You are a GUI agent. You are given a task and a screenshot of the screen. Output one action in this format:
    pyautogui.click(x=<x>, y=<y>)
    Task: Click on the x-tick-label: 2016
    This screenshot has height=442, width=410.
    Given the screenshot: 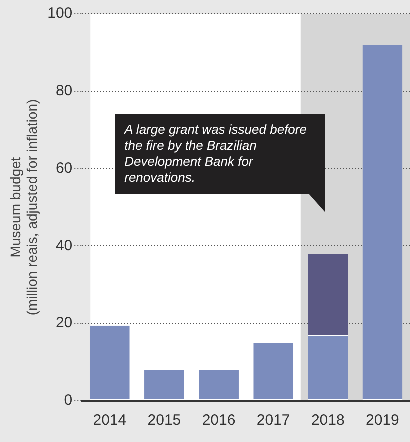 What is the action you would take?
    pyautogui.click(x=219, y=421)
    